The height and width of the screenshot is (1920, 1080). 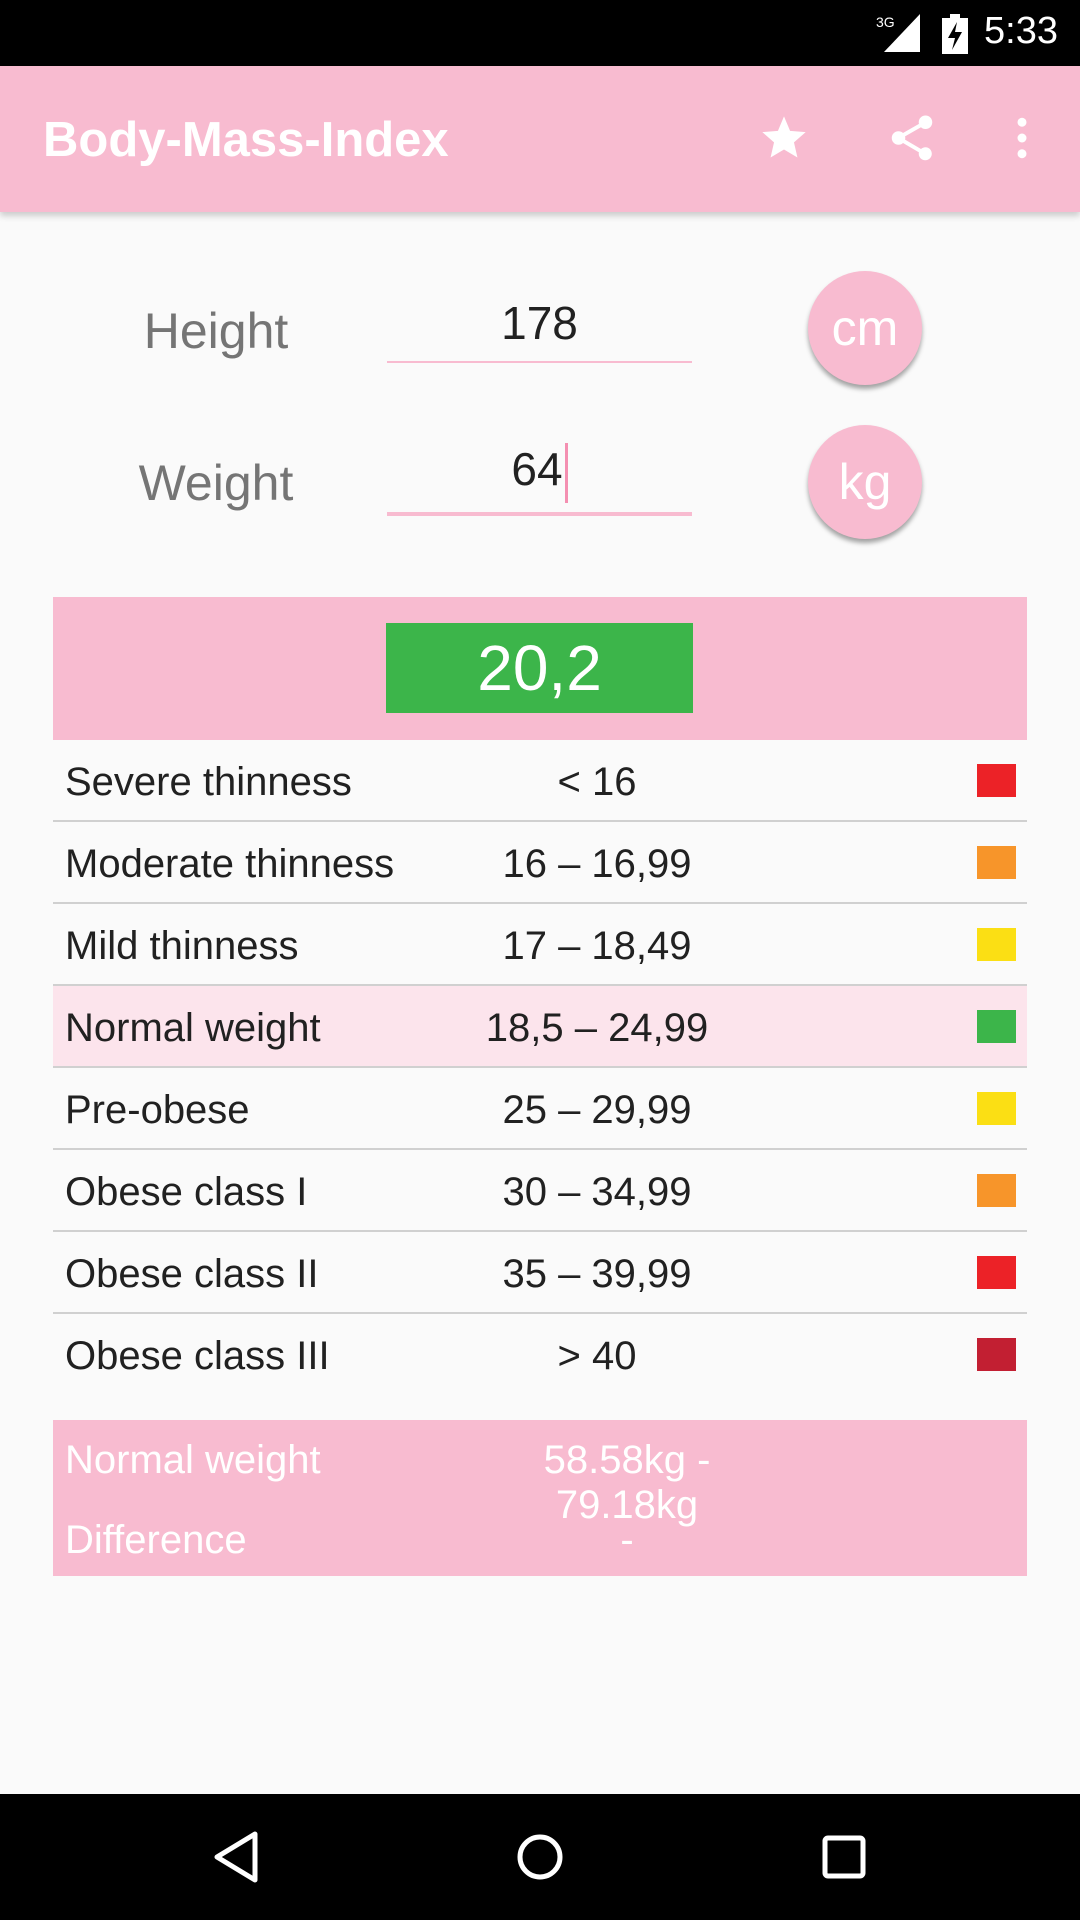 I want to click on clock: 5:33, so click(x=1021, y=31).